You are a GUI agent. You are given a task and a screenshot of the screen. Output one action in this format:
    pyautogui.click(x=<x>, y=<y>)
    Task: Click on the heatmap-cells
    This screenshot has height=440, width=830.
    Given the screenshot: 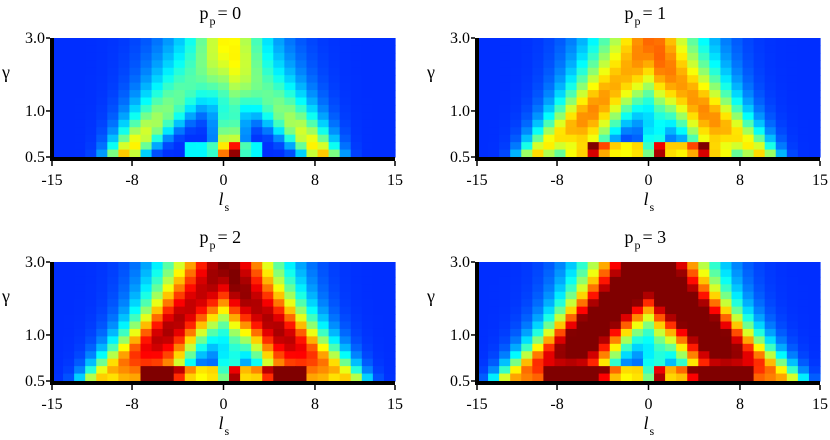 What is the action you would take?
    pyautogui.click(x=649, y=322)
    